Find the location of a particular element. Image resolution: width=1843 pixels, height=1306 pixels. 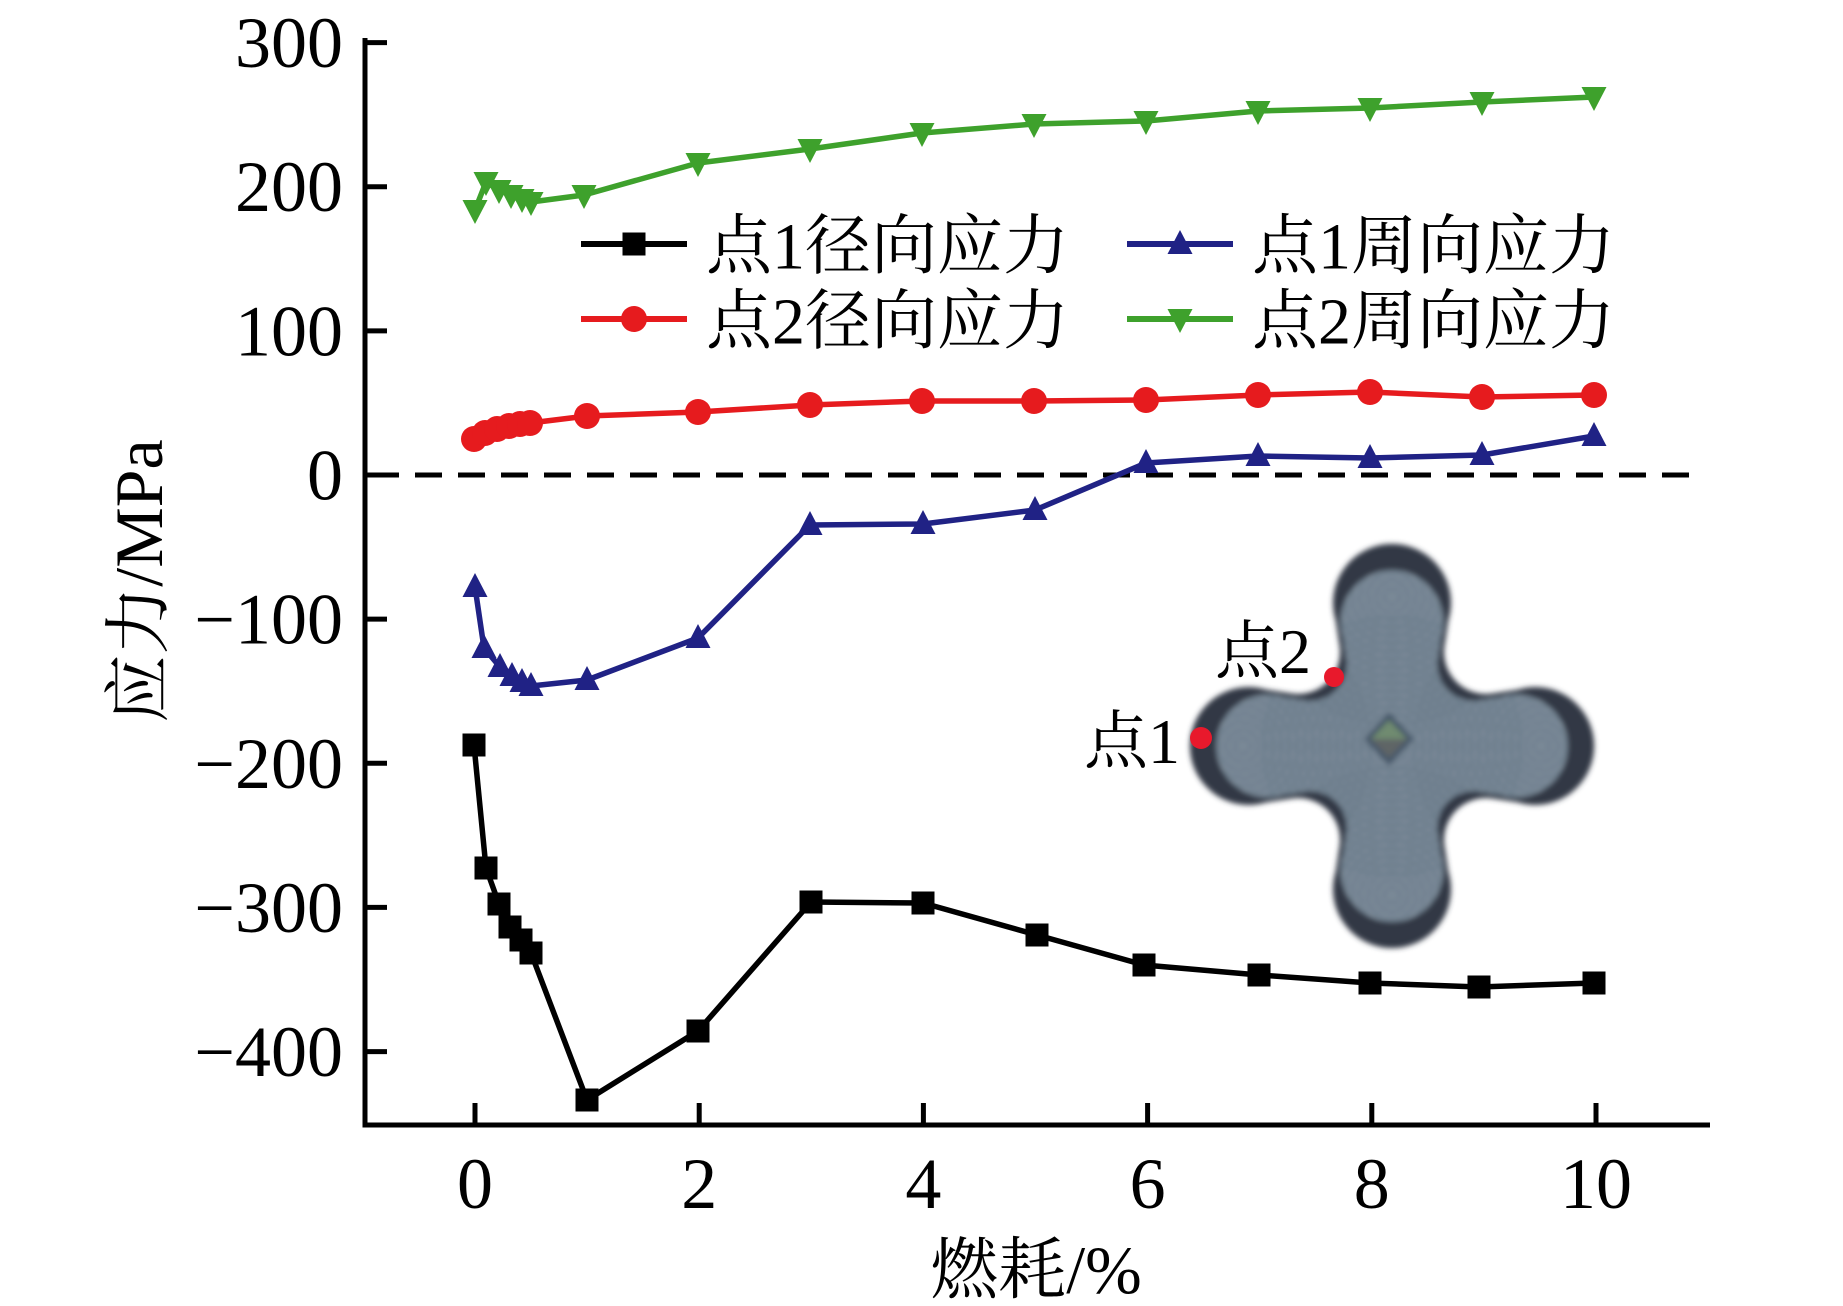

svg-text: 8 is located at coordinates (1372, 1184).